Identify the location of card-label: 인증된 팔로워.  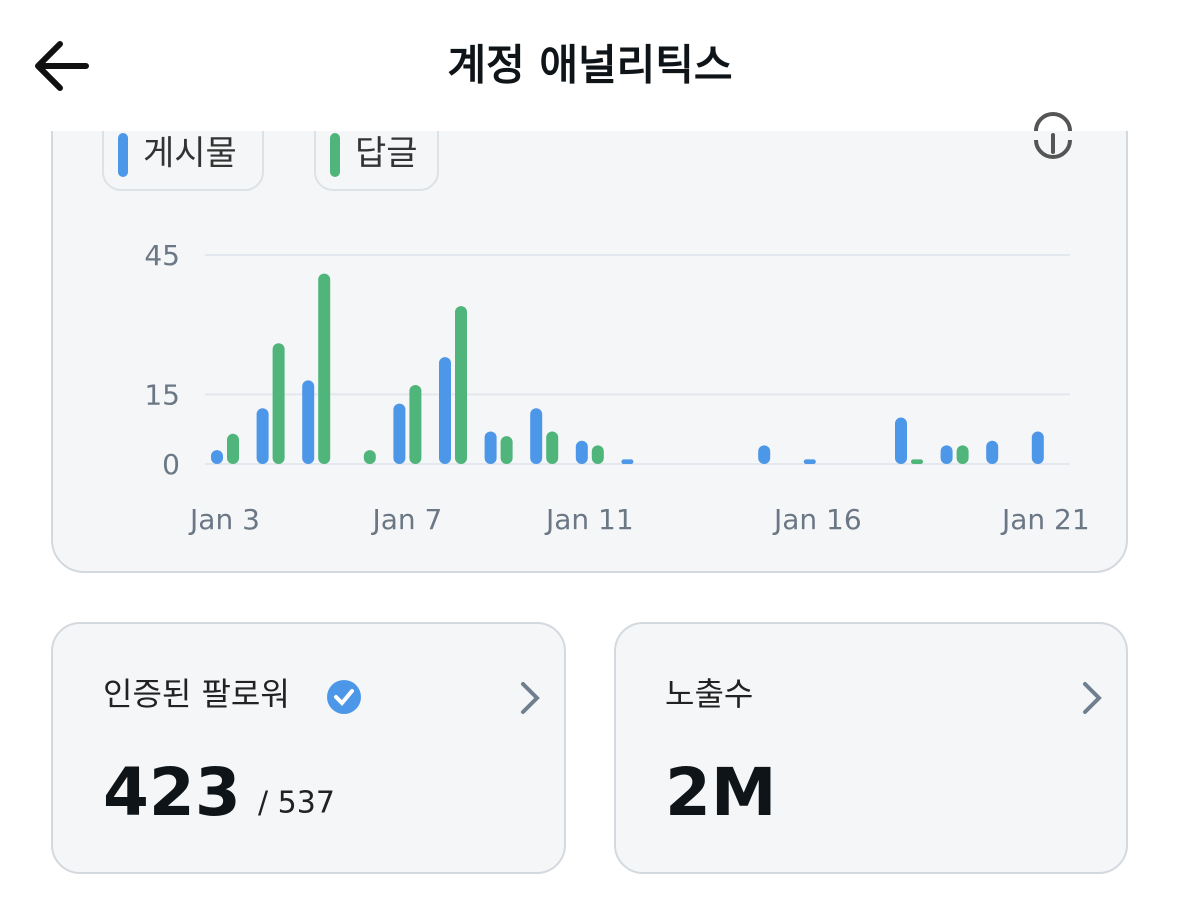
(196, 694).